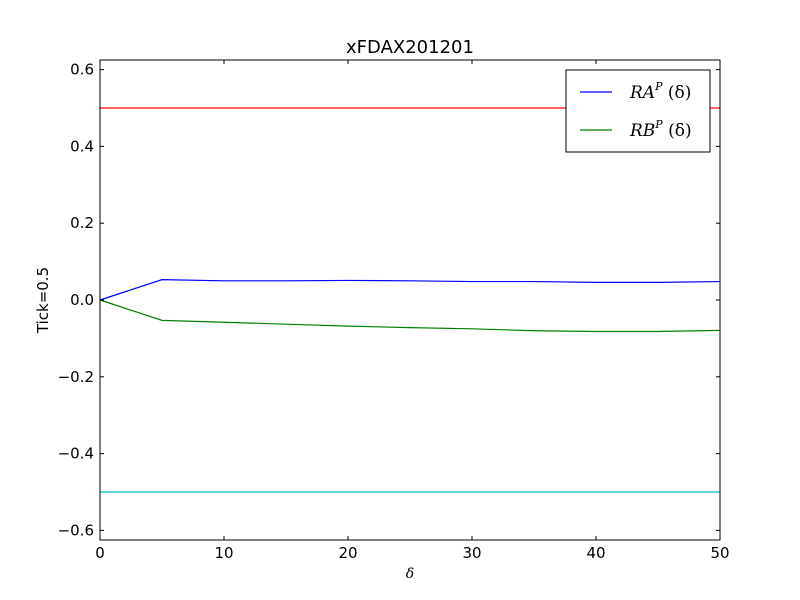  I want to click on legend-box, so click(638, 111).